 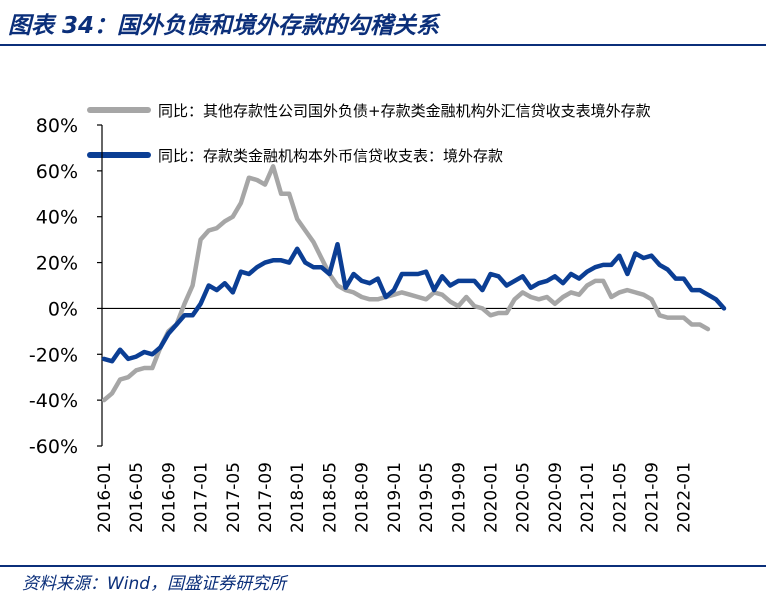 I want to click on page-title: 图表 34：国外负债和境外存款的勾稽关系, so click(x=224, y=26).